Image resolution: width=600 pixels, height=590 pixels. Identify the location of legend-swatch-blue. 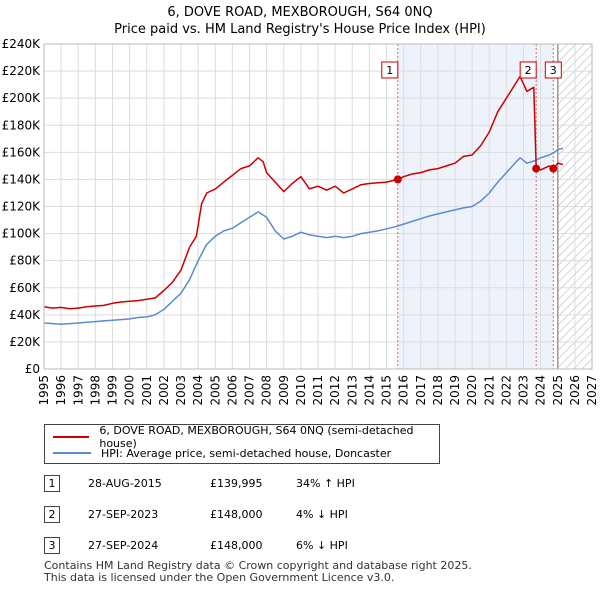
(72, 453).